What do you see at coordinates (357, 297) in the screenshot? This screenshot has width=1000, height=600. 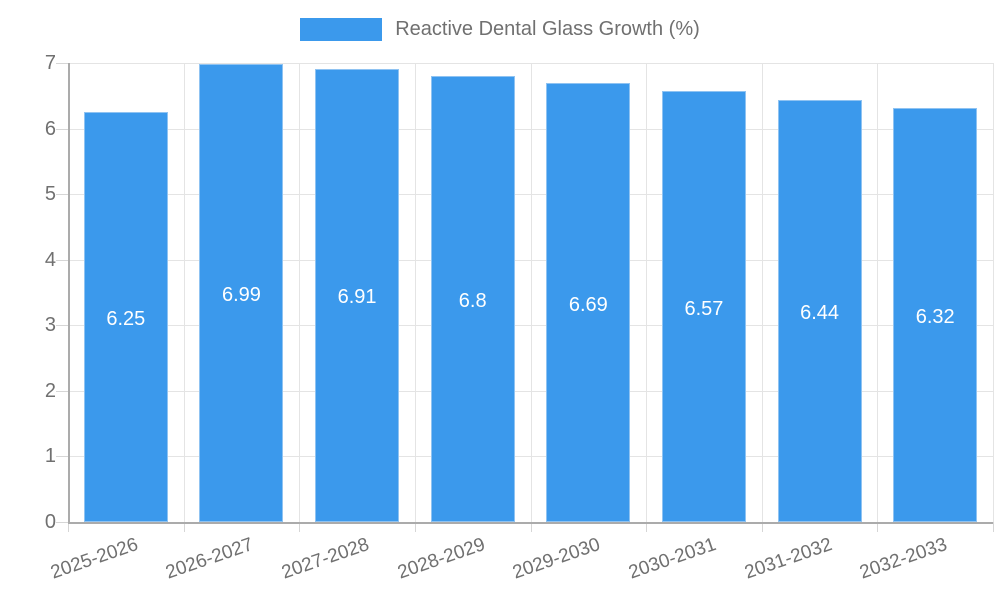 I see `bar-value-label: 6.91` at bounding box center [357, 297].